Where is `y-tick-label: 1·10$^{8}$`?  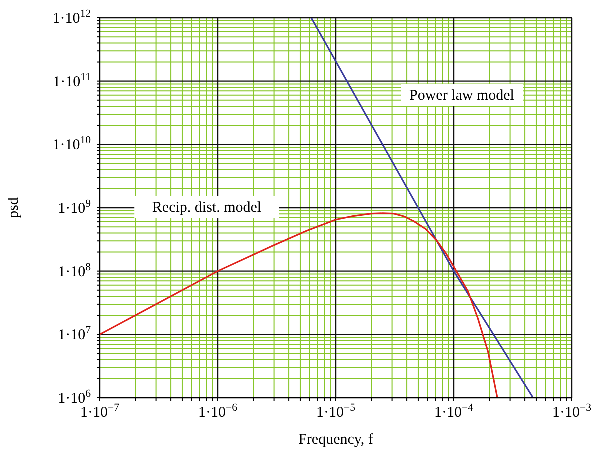 y-tick-label: 1·10$^{8}$ is located at coordinates (74, 270).